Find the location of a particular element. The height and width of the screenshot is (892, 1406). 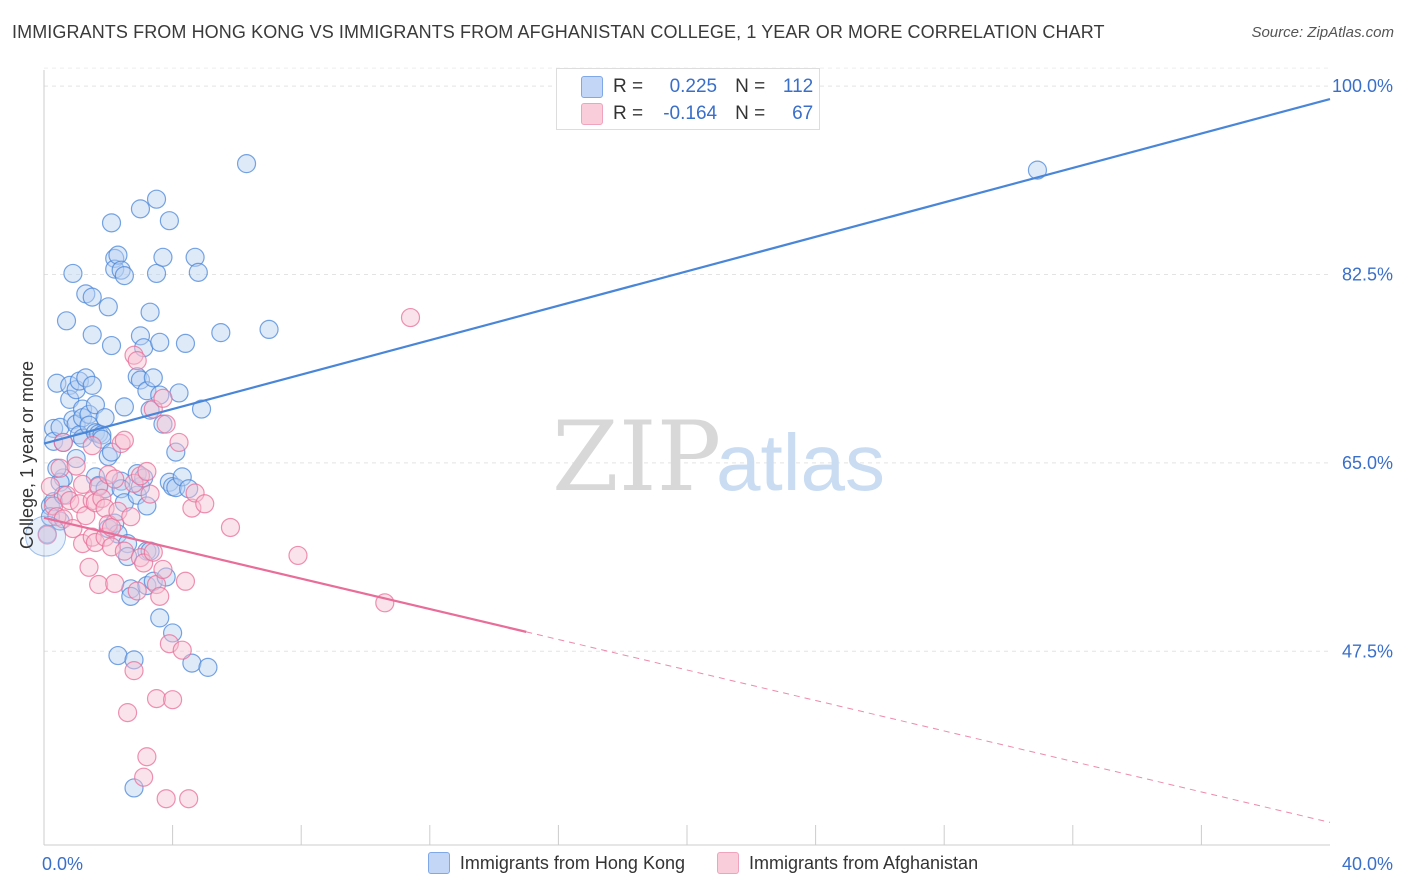

watermark-zip: ZIP is located at coordinates (636, 457).